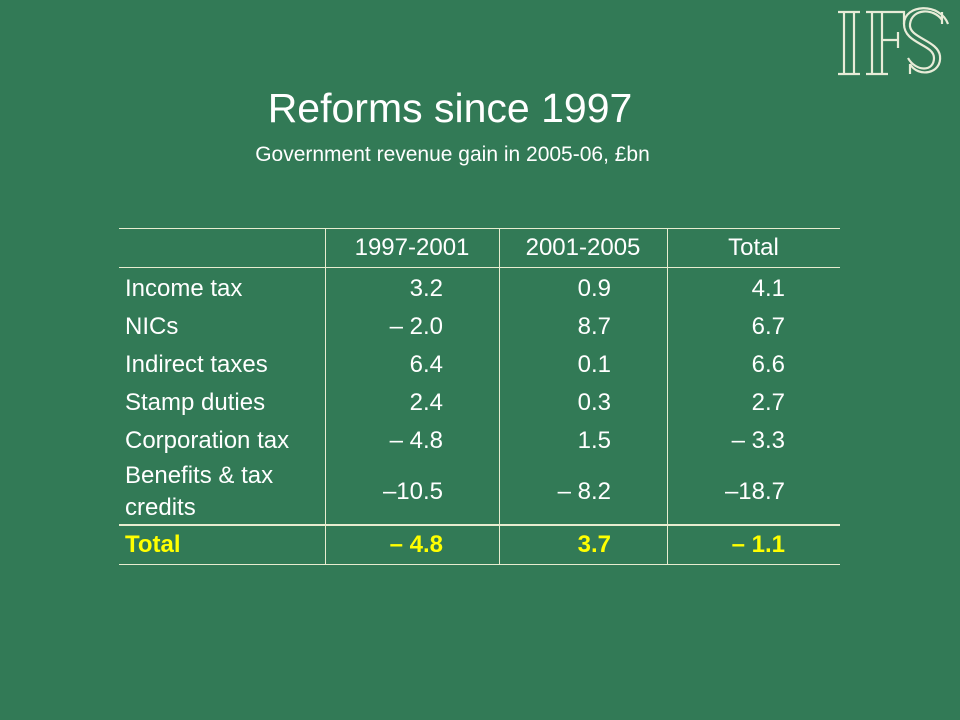  What do you see at coordinates (768, 288) in the screenshot?
I see `table-cell: 4.1` at bounding box center [768, 288].